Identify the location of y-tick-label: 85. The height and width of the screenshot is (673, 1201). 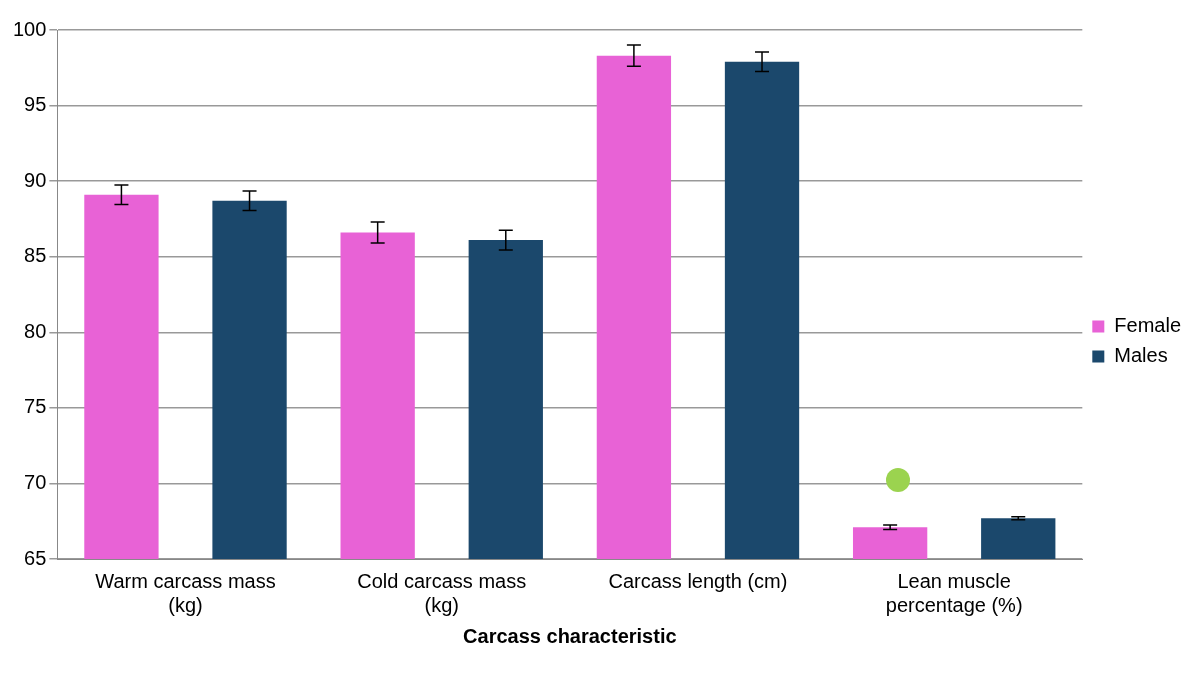
(35, 255).